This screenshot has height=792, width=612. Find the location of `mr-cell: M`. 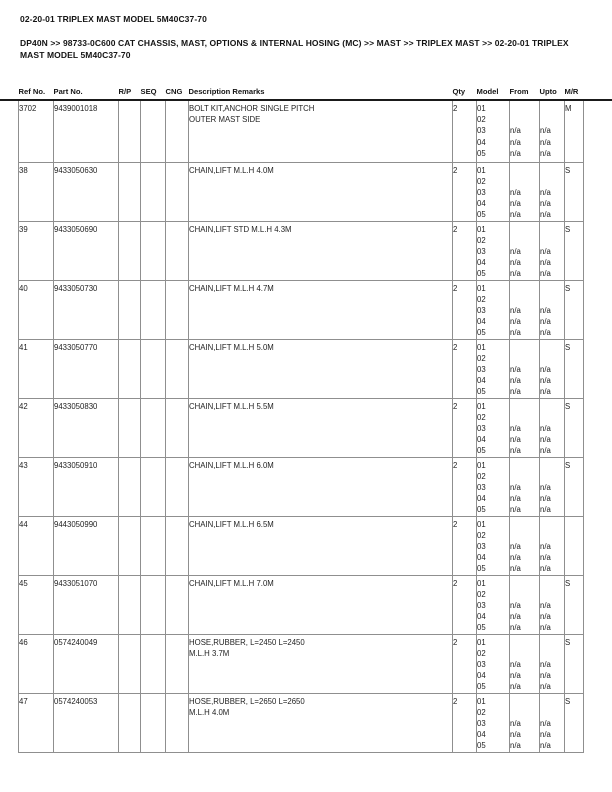

mr-cell: M is located at coordinates (574, 132).